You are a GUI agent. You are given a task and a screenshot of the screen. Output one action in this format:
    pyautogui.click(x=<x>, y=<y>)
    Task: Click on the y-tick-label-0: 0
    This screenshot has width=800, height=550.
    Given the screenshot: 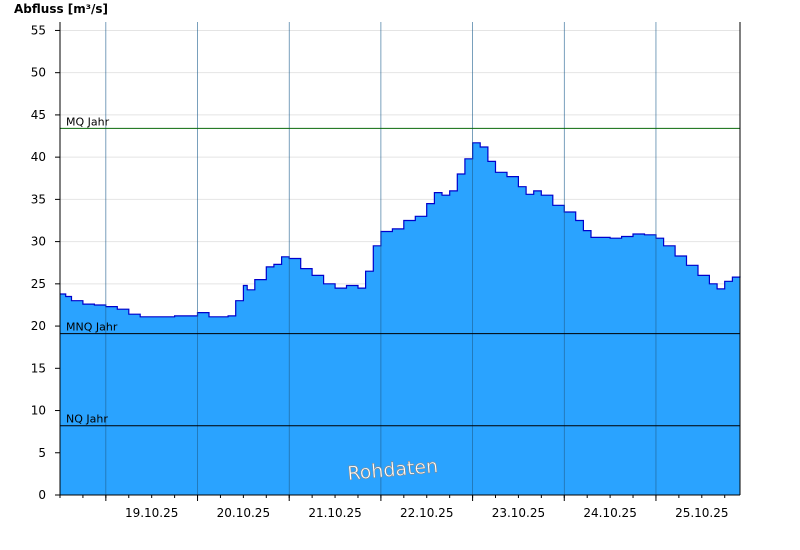 What is the action you would take?
    pyautogui.click(x=42, y=495)
    